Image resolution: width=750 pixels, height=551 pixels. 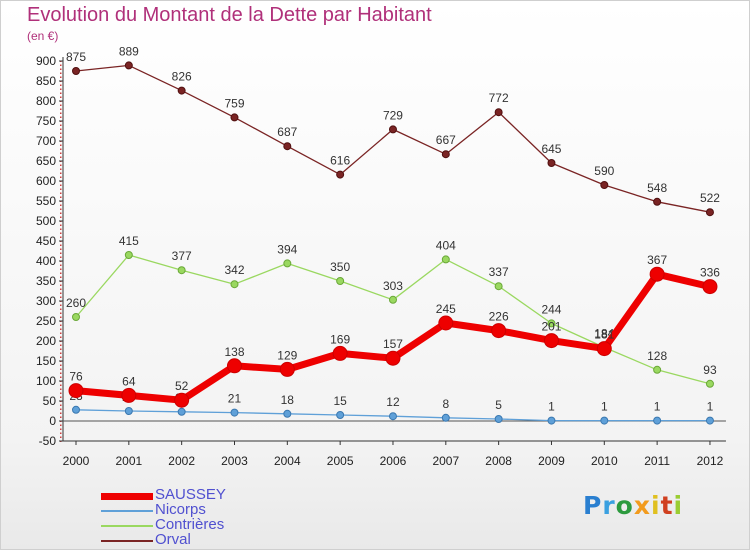 I want to click on legend-label: SAUSSEY, so click(x=190, y=494).